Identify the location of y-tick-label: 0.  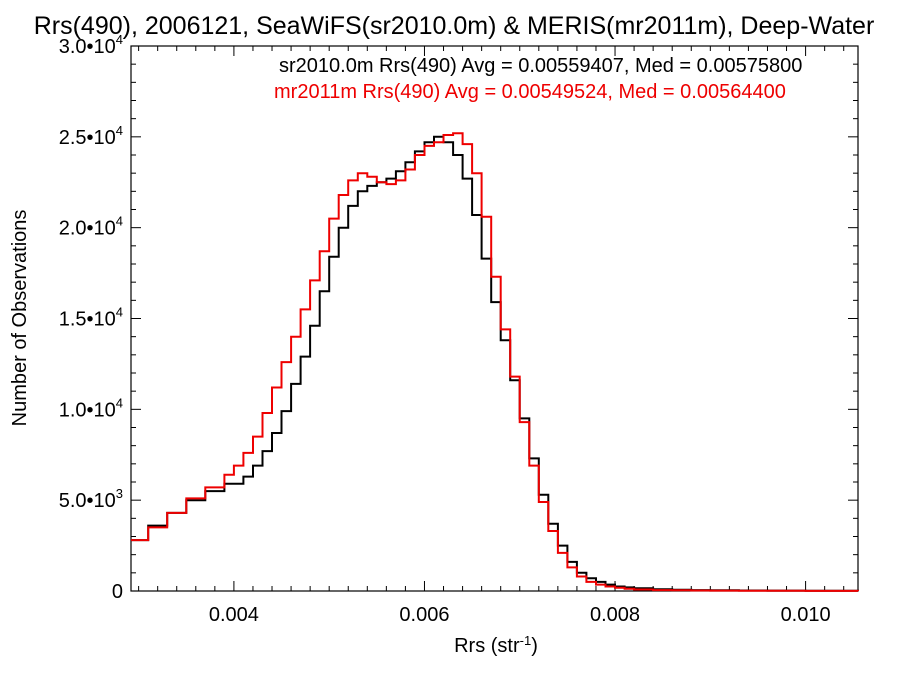
(117, 592).